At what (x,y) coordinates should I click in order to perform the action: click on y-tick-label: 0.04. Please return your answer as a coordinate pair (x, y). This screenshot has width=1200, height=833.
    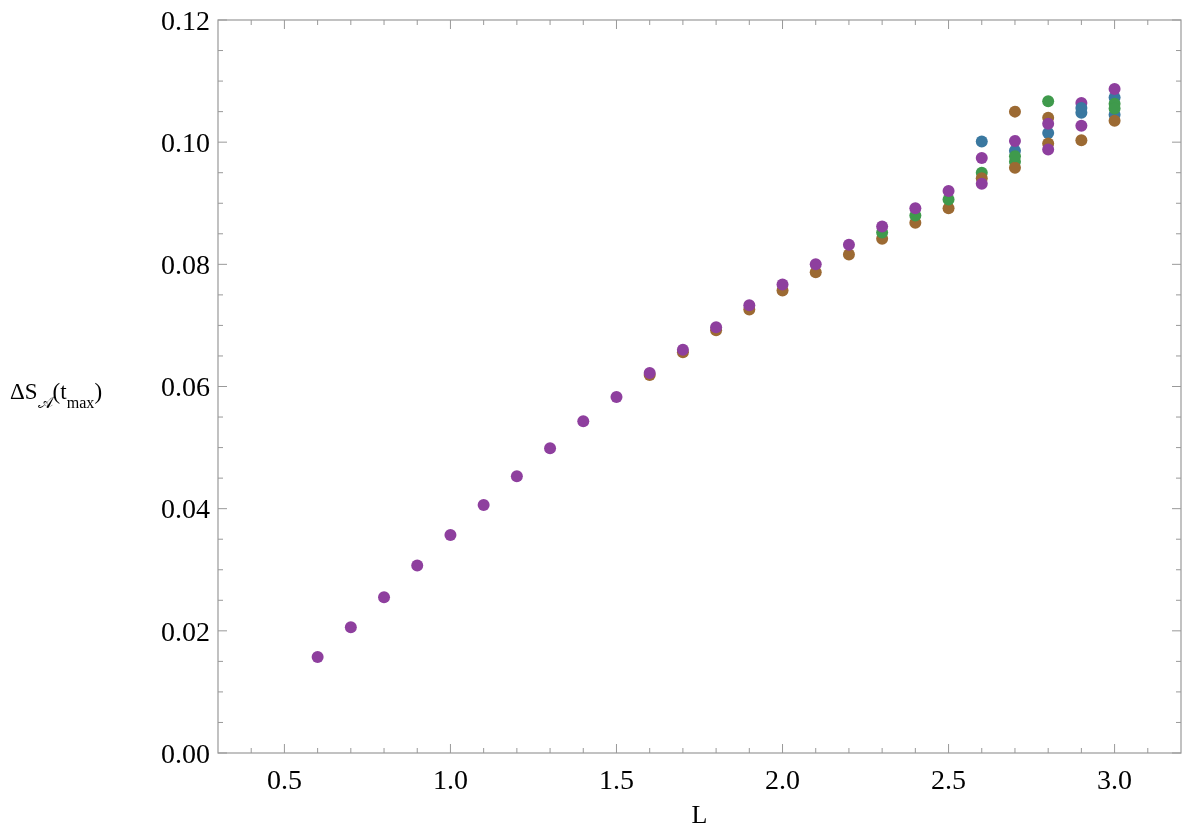
    Looking at the image, I should click on (185, 509).